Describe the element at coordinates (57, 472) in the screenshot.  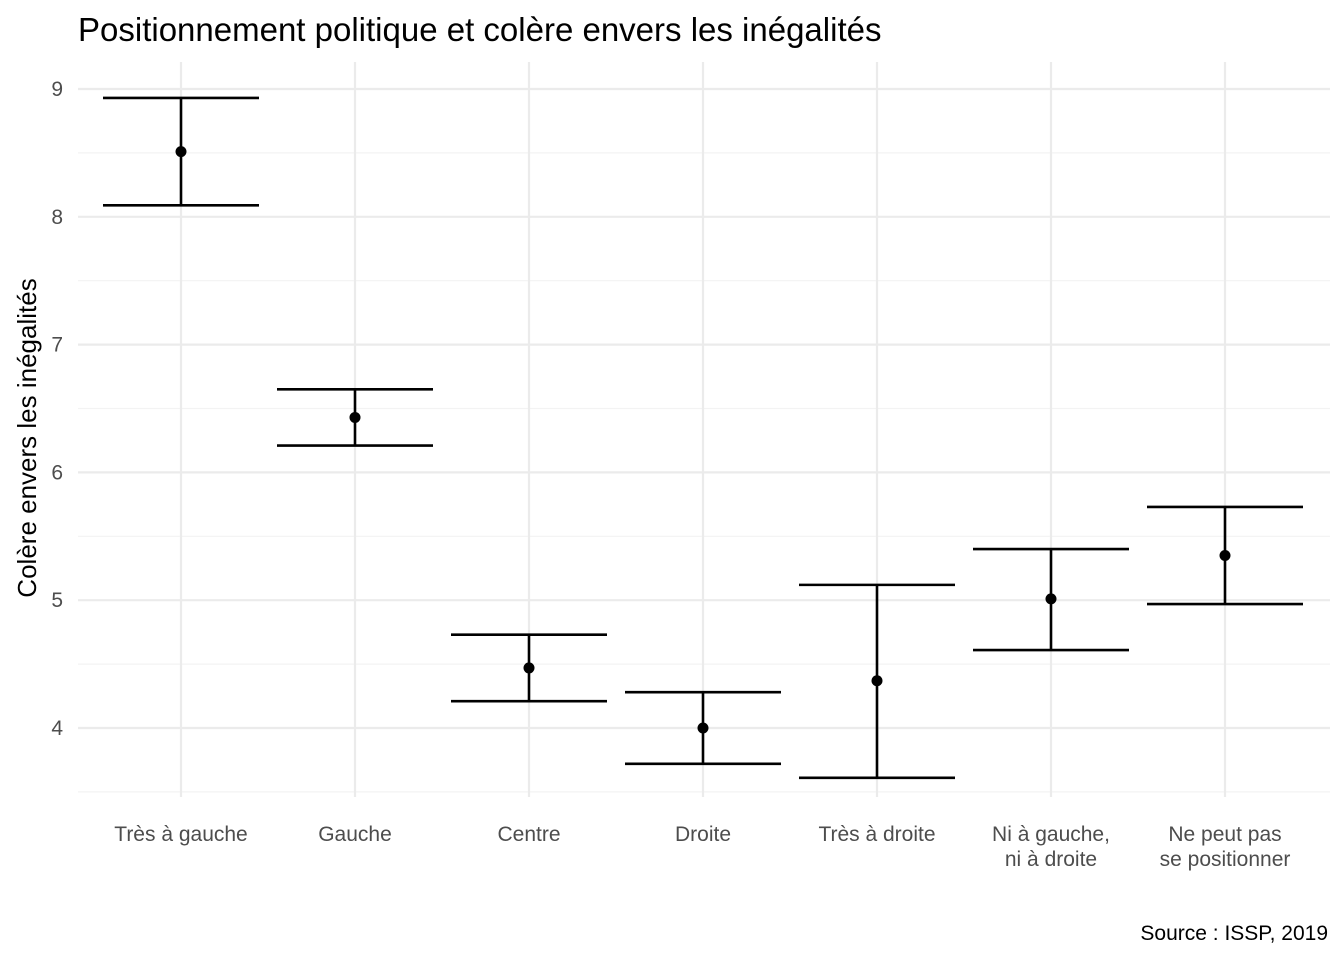
I see `y-tick-label-2: 6` at that location.